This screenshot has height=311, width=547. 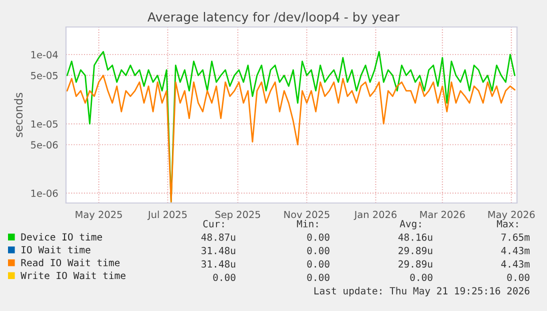 What do you see at coordinates (18, 115) in the screenshot?
I see `y-axis-title: seconds` at bounding box center [18, 115].